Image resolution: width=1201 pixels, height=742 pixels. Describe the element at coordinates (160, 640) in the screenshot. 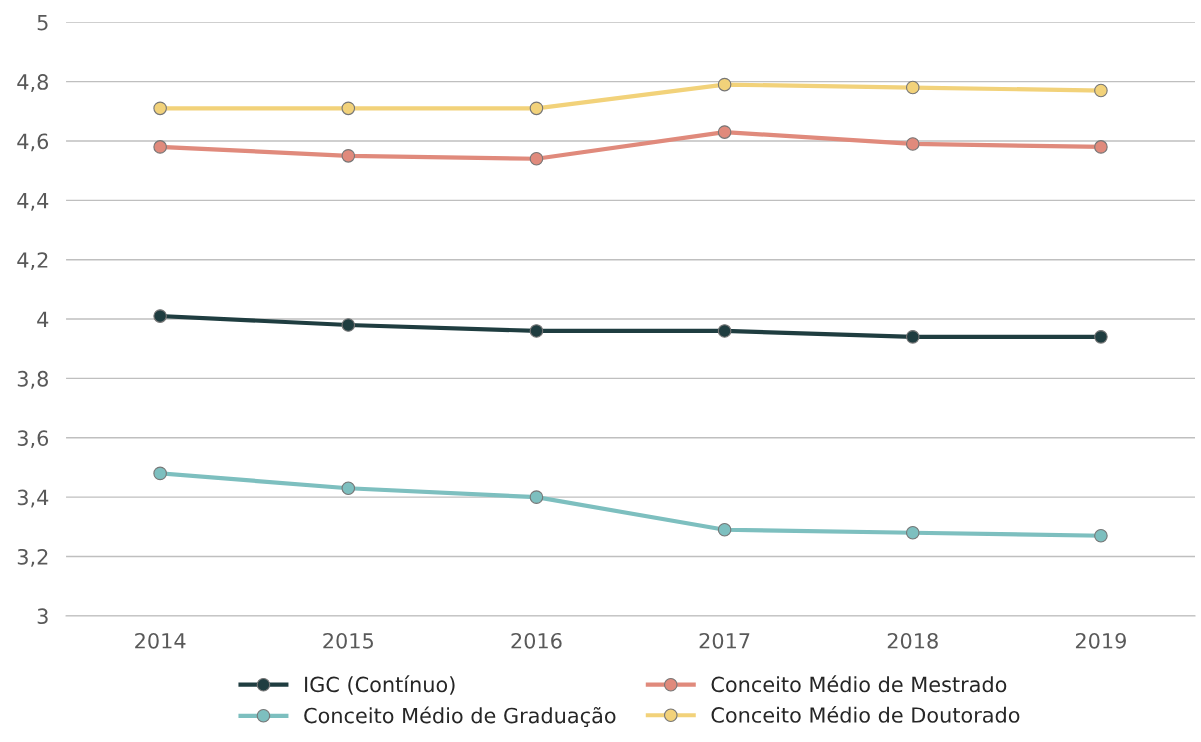

I see `x-tick-label: 2014` at that location.